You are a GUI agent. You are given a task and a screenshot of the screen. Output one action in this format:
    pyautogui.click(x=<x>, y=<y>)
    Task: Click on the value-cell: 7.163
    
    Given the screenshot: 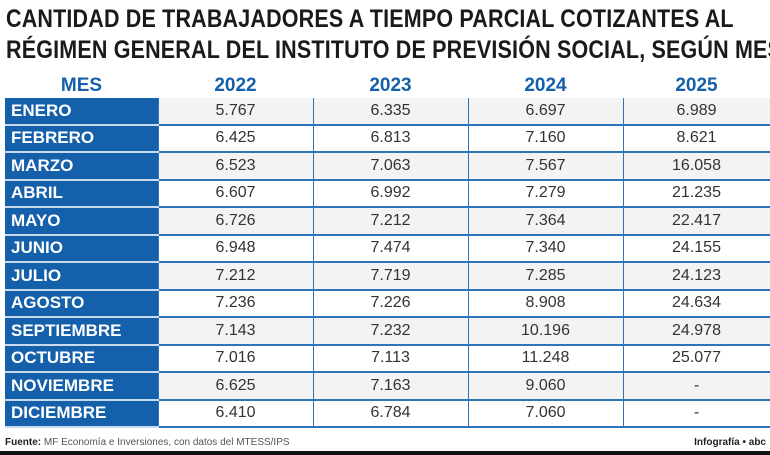 What is the action you would take?
    pyautogui.click(x=390, y=386)
    